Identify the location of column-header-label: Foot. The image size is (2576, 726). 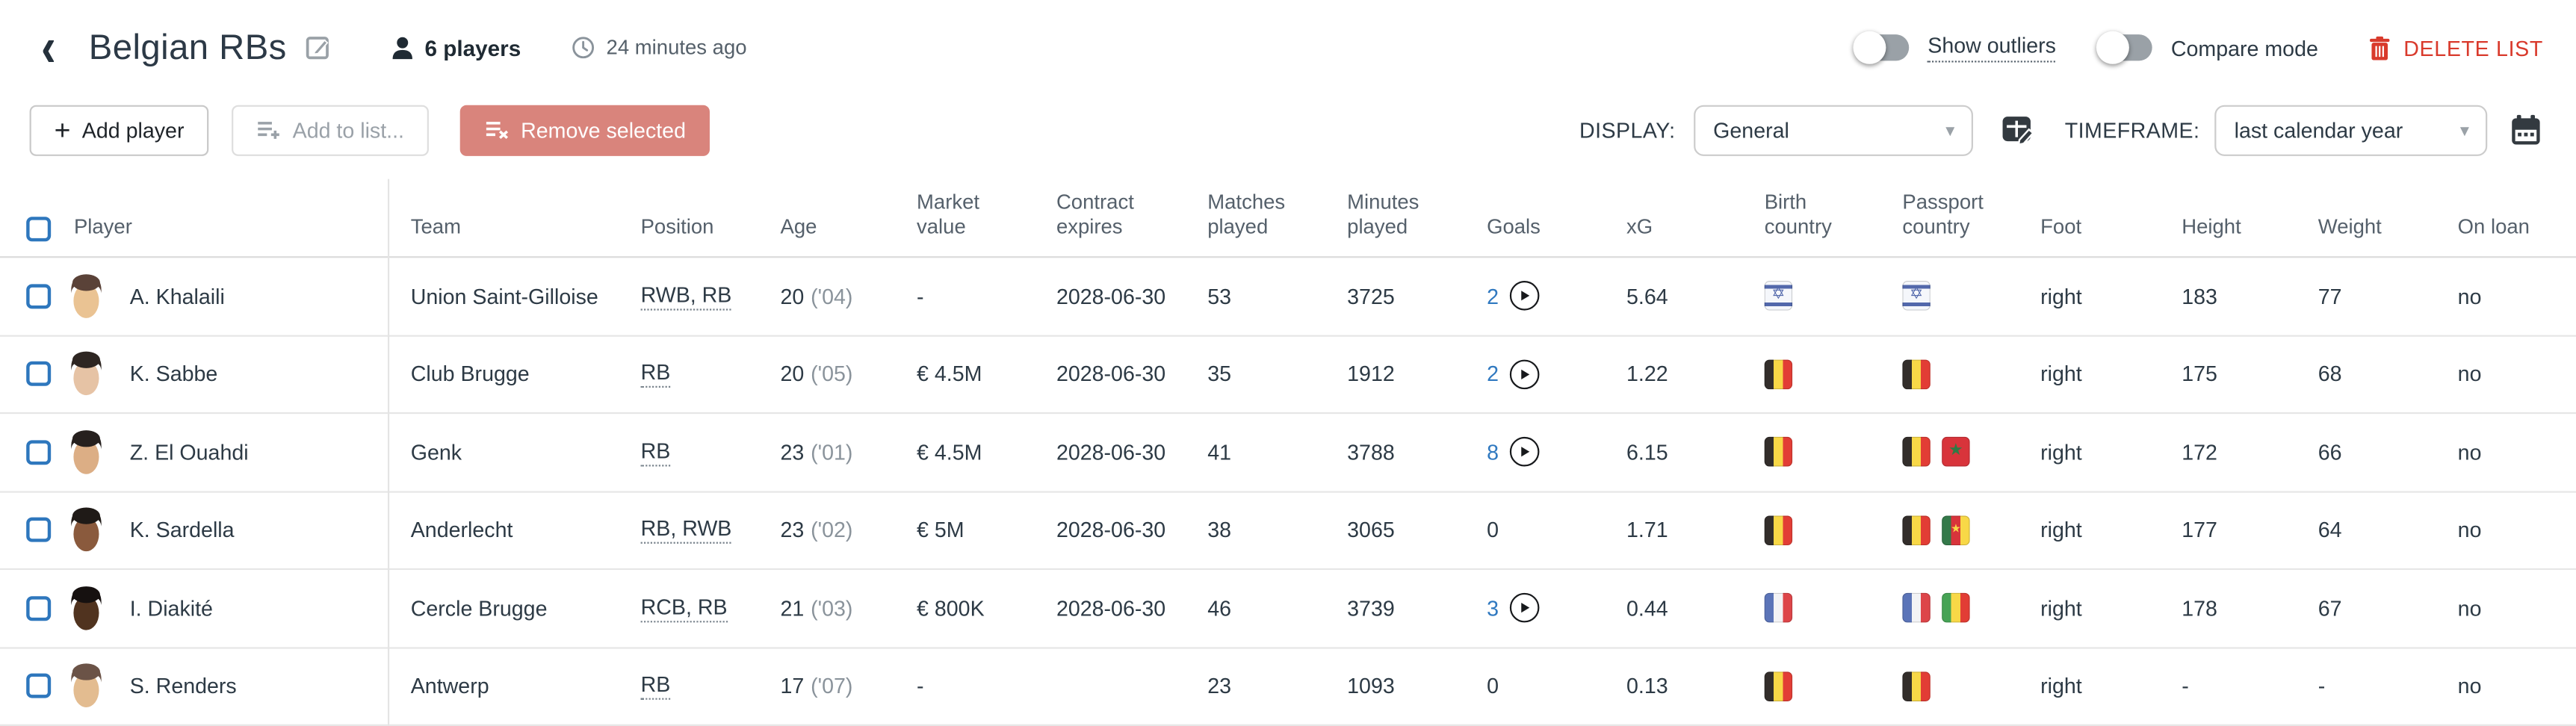
(2061, 227).